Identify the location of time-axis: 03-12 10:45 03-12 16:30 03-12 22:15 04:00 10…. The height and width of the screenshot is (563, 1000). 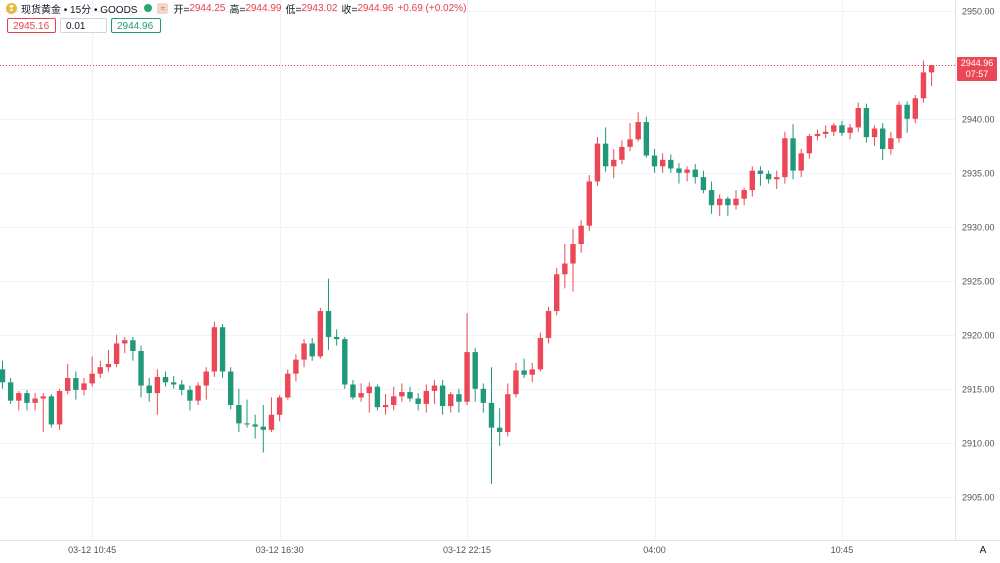
(460, 550).